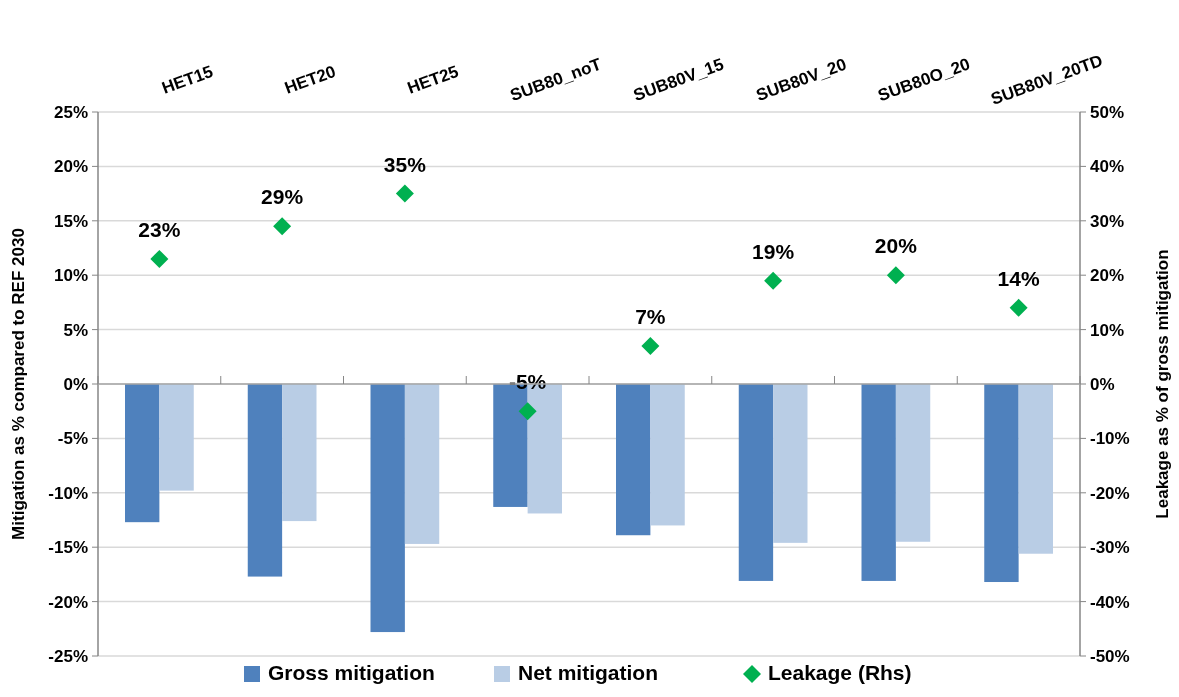 Image resolution: width=1179 pixels, height=697 pixels. Describe the element at coordinates (68, 656) in the screenshot. I see `y-tick-label: -25%` at that location.